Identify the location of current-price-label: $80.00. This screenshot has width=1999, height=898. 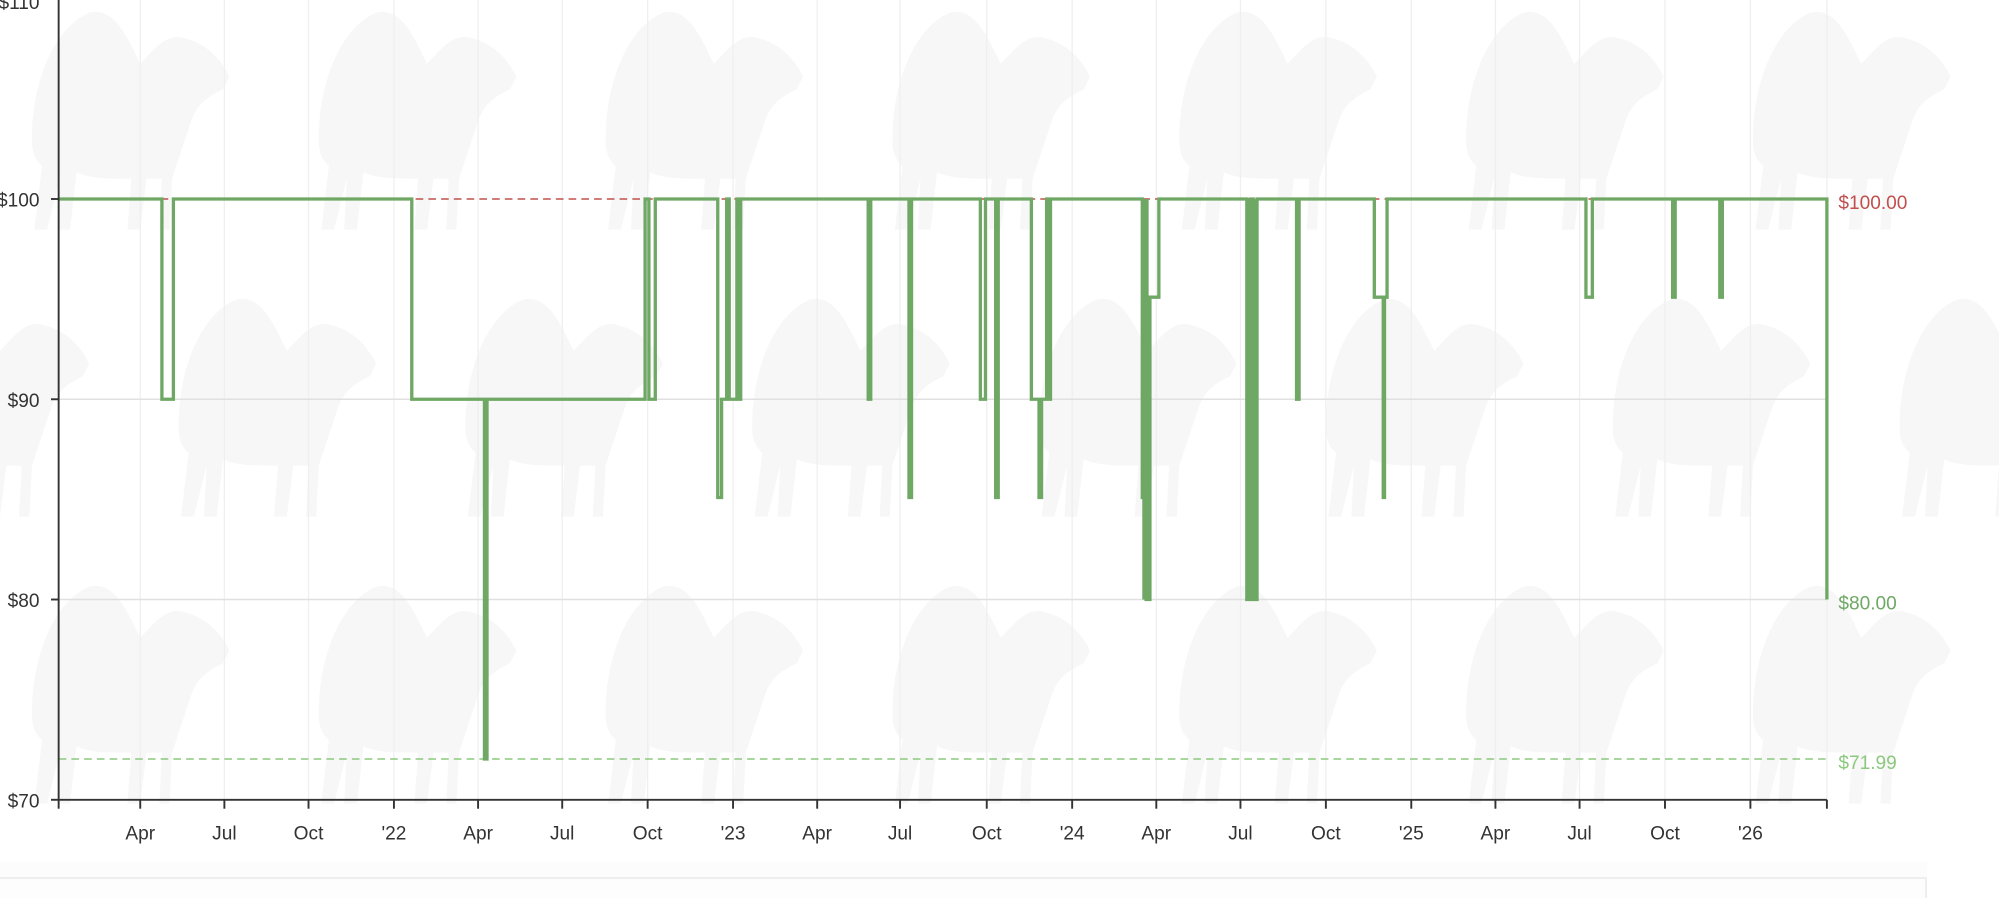
(1867, 604).